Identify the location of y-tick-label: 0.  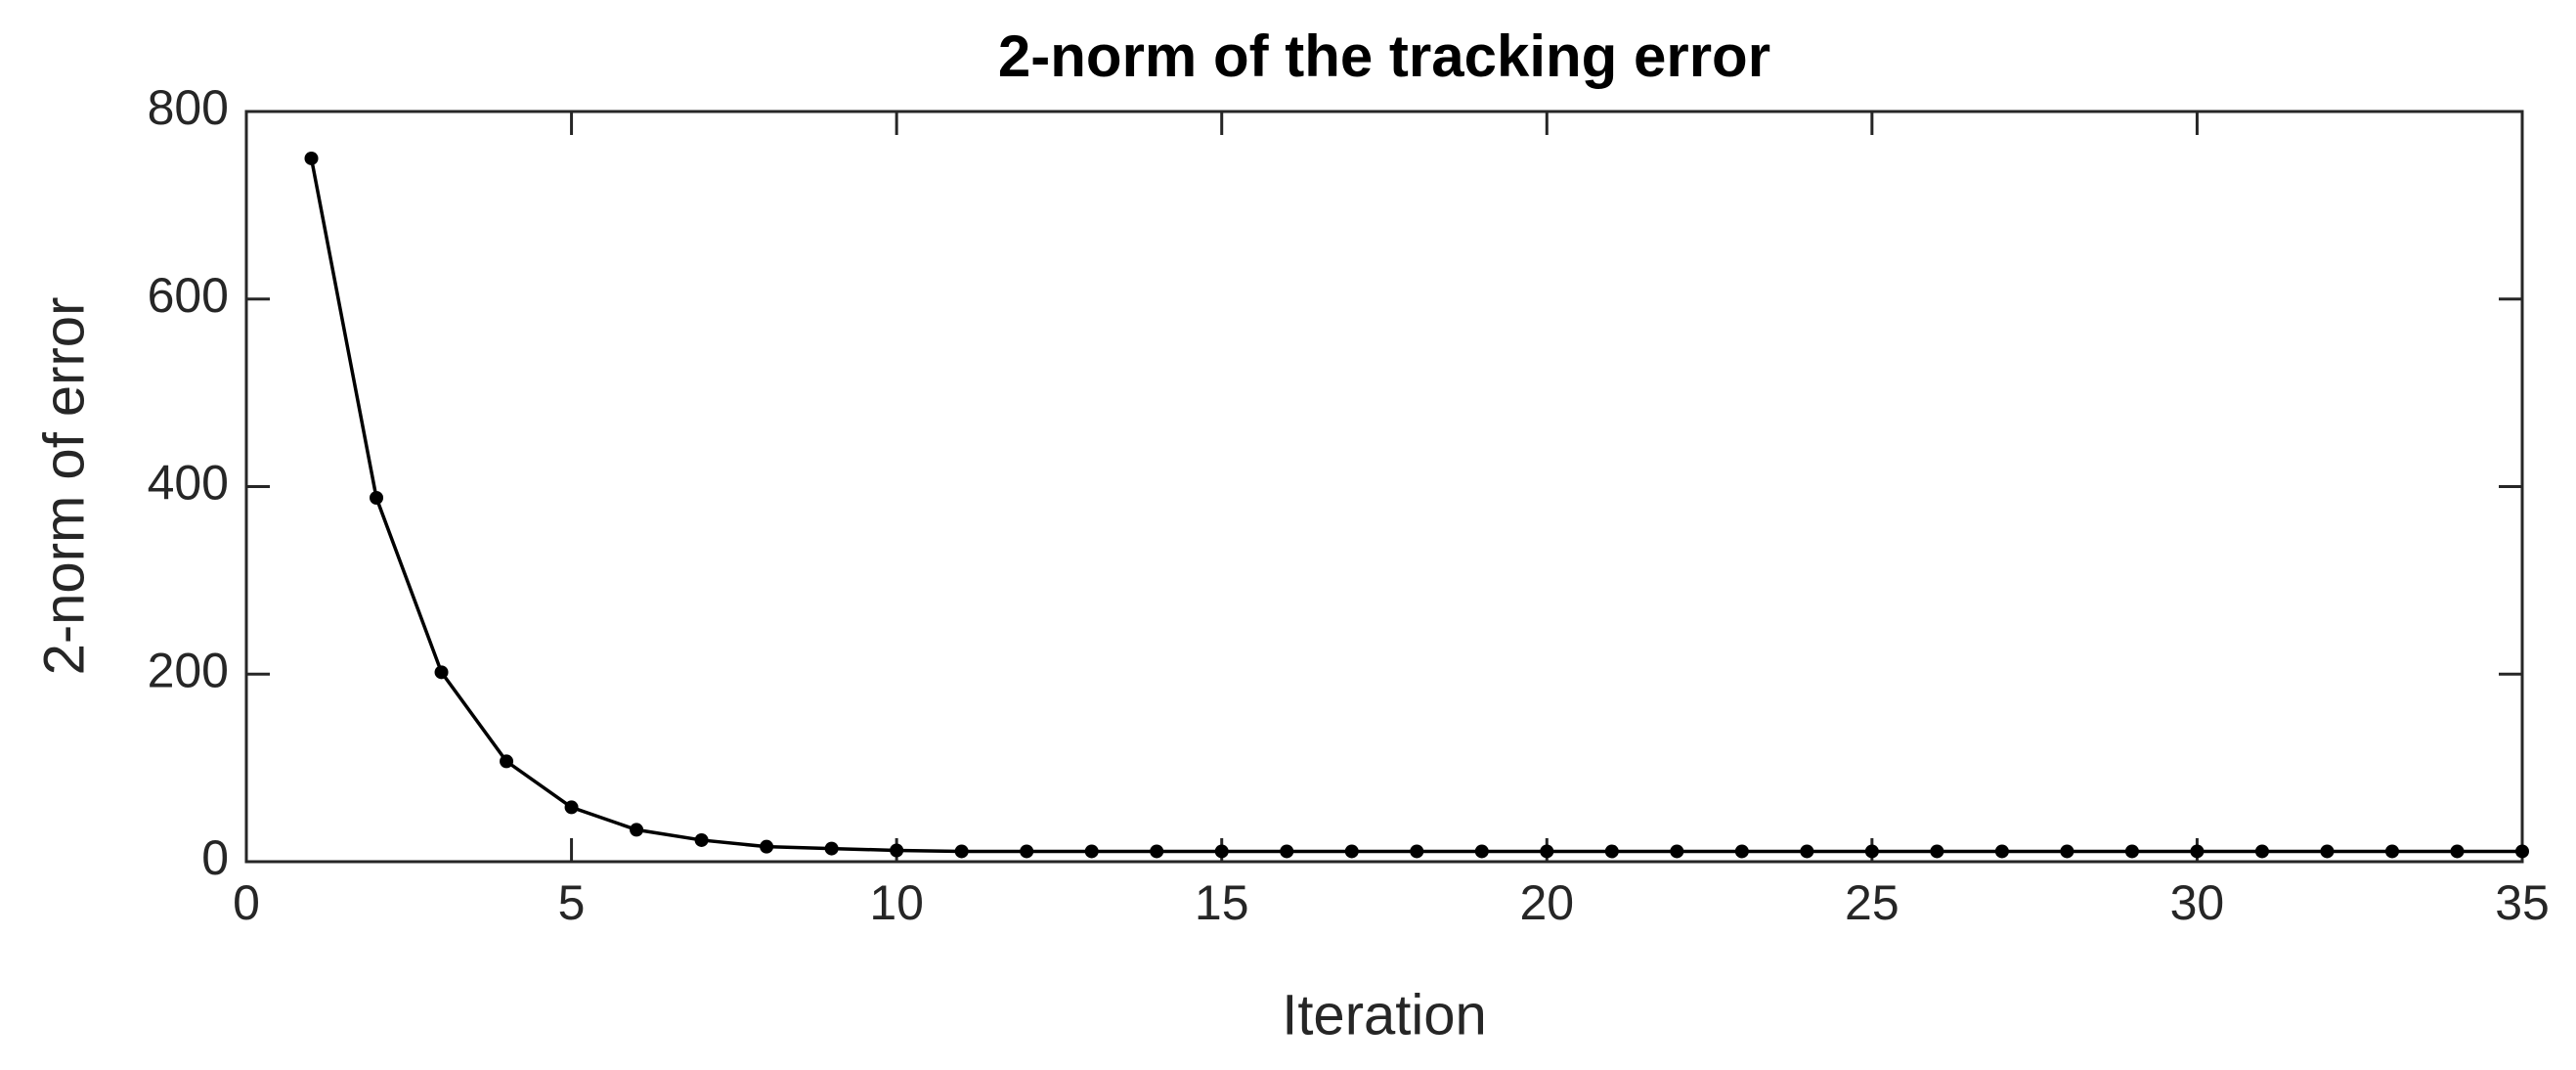
(215, 857).